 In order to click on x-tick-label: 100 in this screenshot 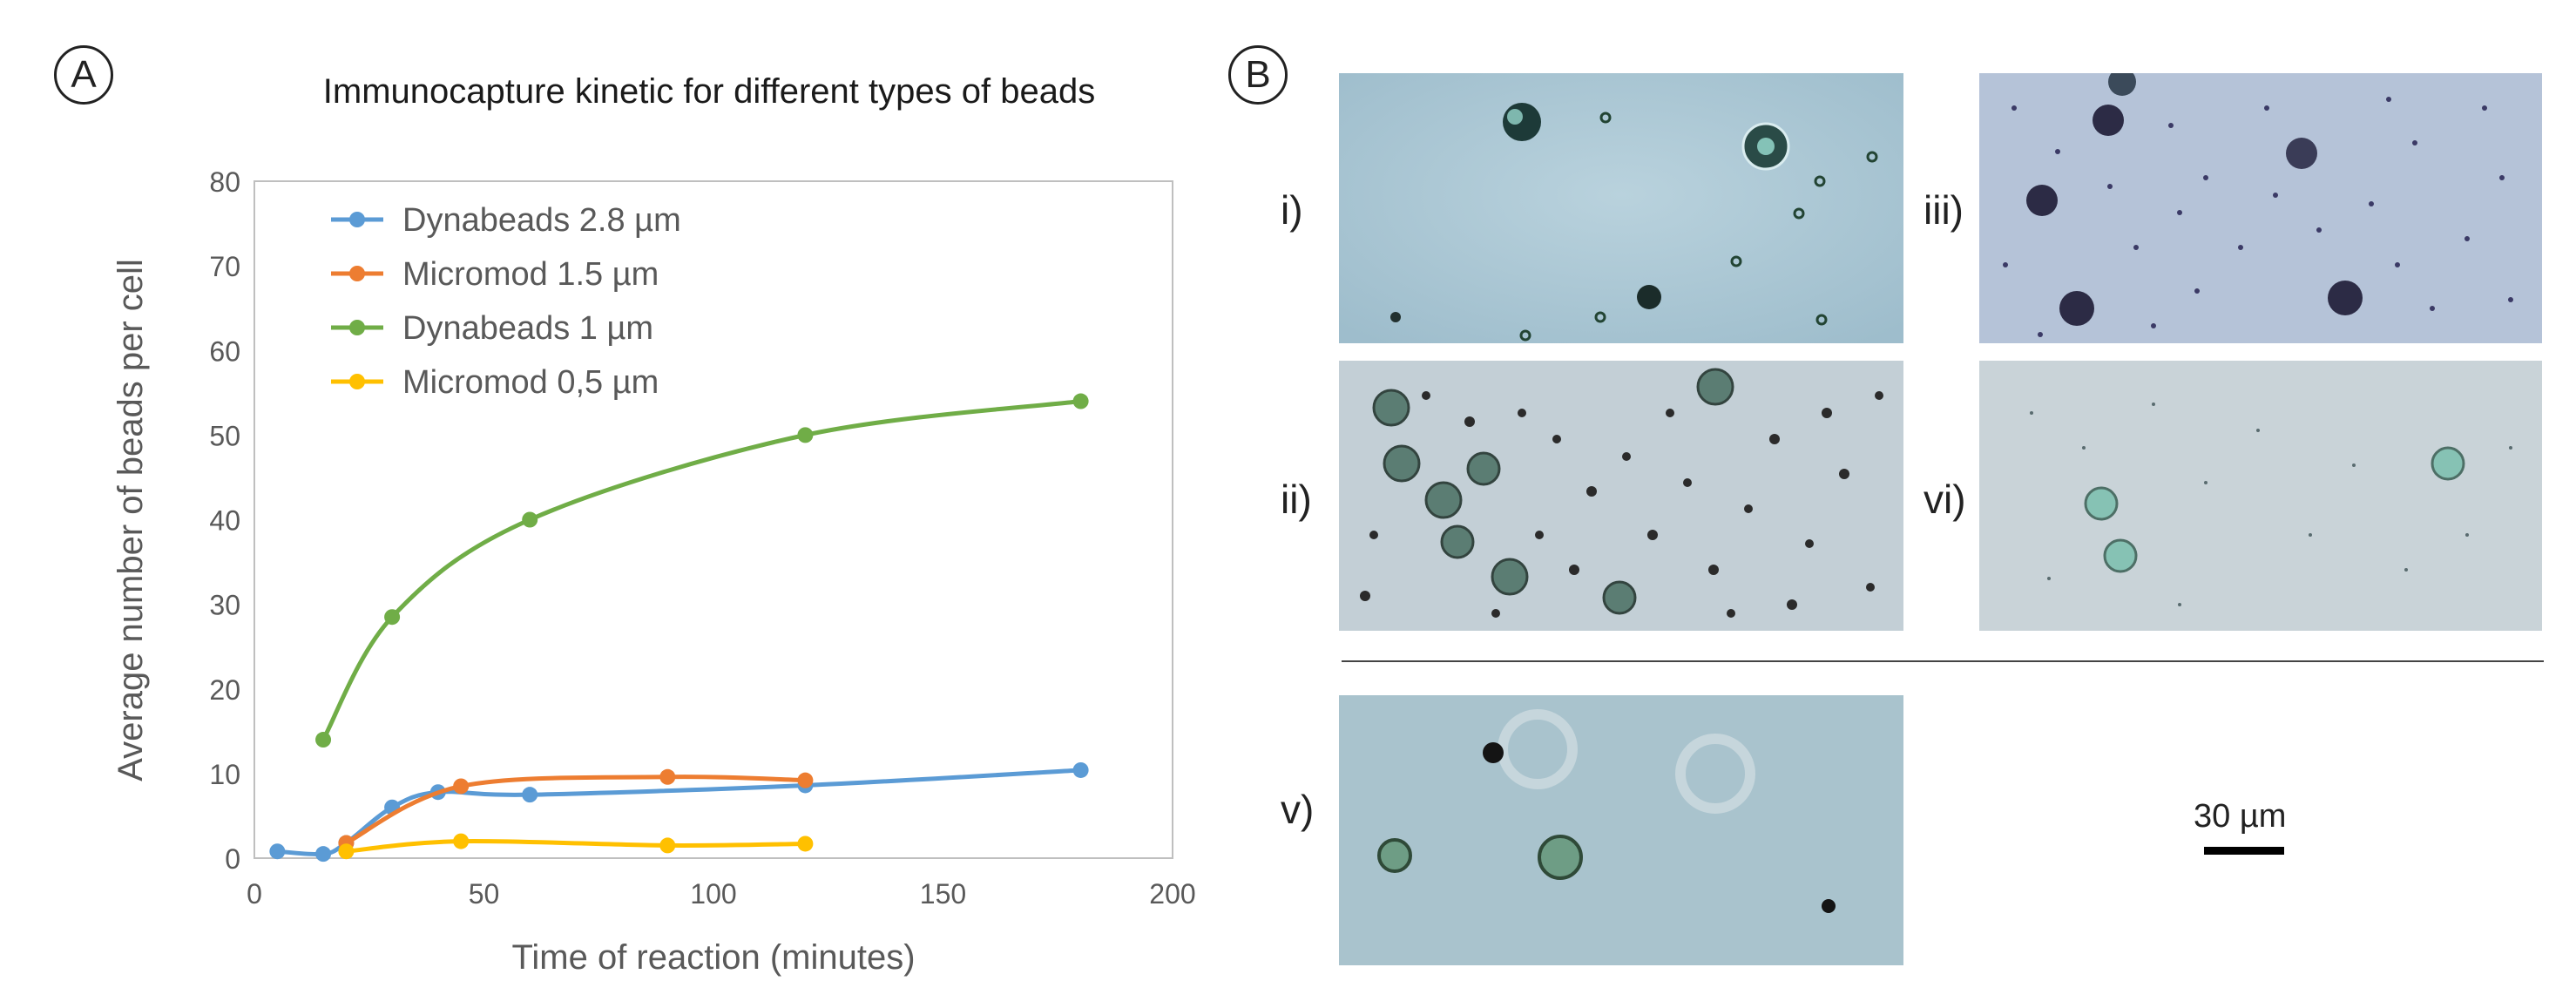, I will do `click(713, 894)`.